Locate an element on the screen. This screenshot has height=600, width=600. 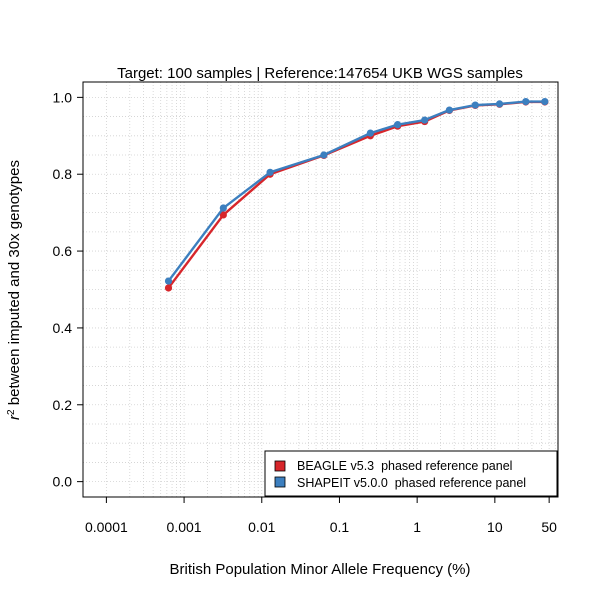
legend-label-beagle: BEAGLE v5.3 phased reference panel is located at coordinates (404, 466).